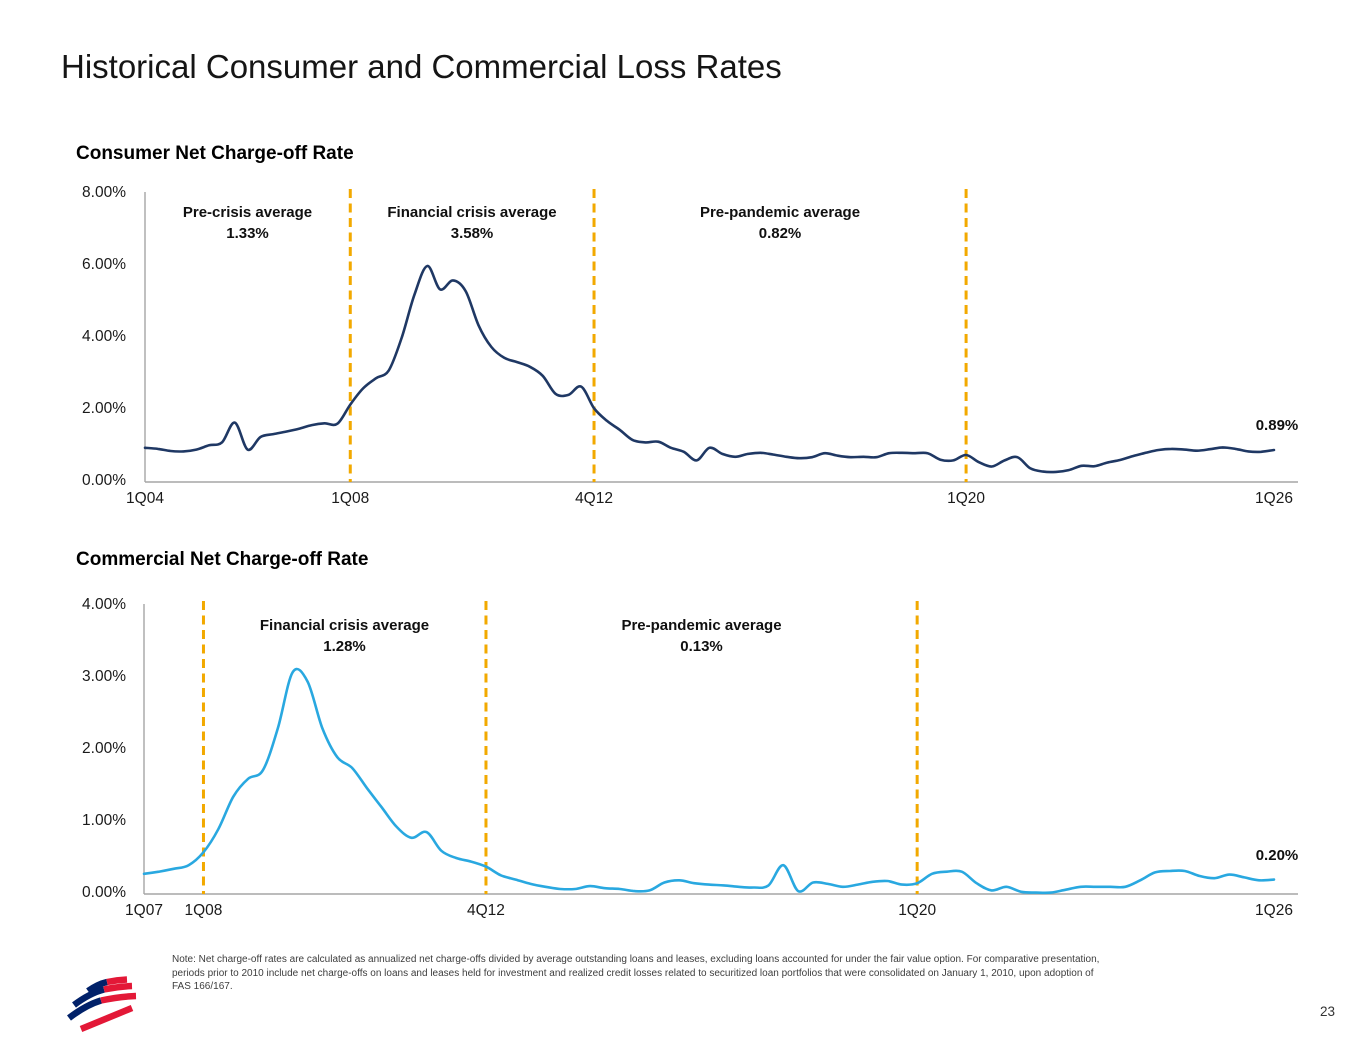  What do you see at coordinates (780, 223) in the screenshot?
I see `period-average-annotation: Pre-pandemic average 0.82%` at bounding box center [780, 223].